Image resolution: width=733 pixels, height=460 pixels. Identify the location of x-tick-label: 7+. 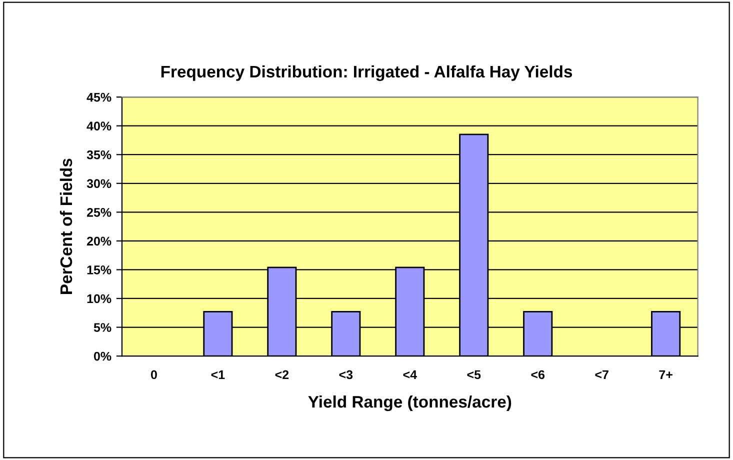
(665, 374).